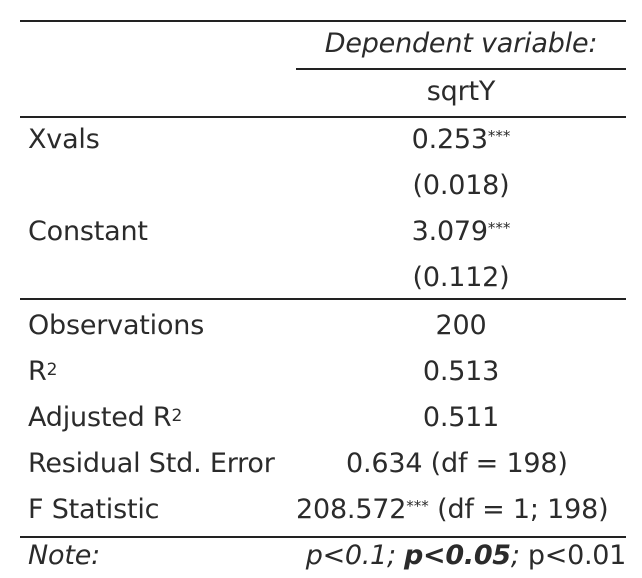 The height and width of the screenshot is (578, 642). I want to click on dependent-variable-name: sqrtY, so click(461, 91).